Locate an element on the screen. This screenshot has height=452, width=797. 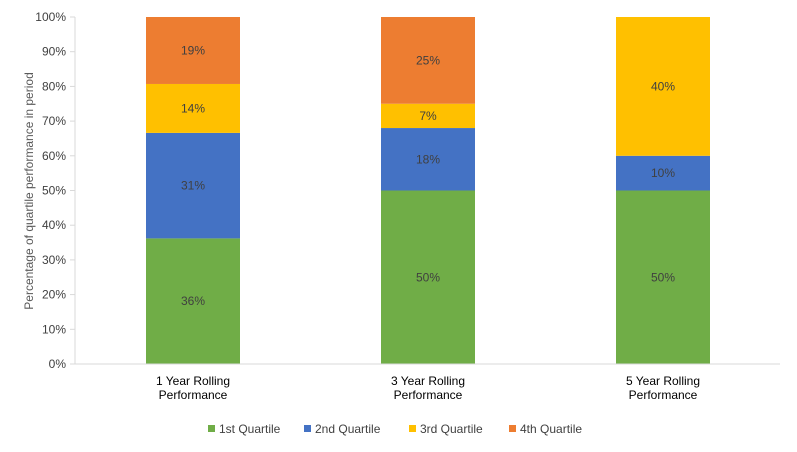
y-tick-label: 60% is located at coordinates (54, 156).